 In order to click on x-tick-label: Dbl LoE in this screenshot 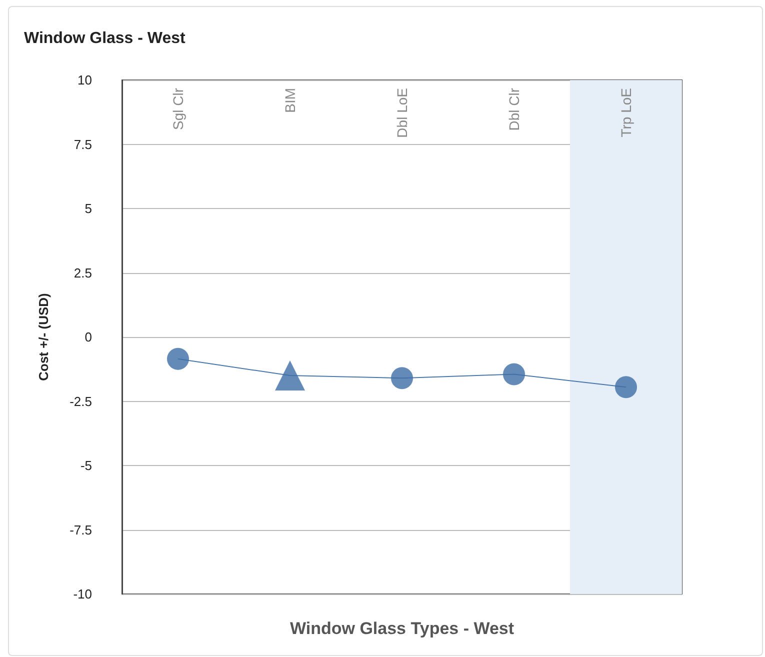, I will do `click(402, 113)`.